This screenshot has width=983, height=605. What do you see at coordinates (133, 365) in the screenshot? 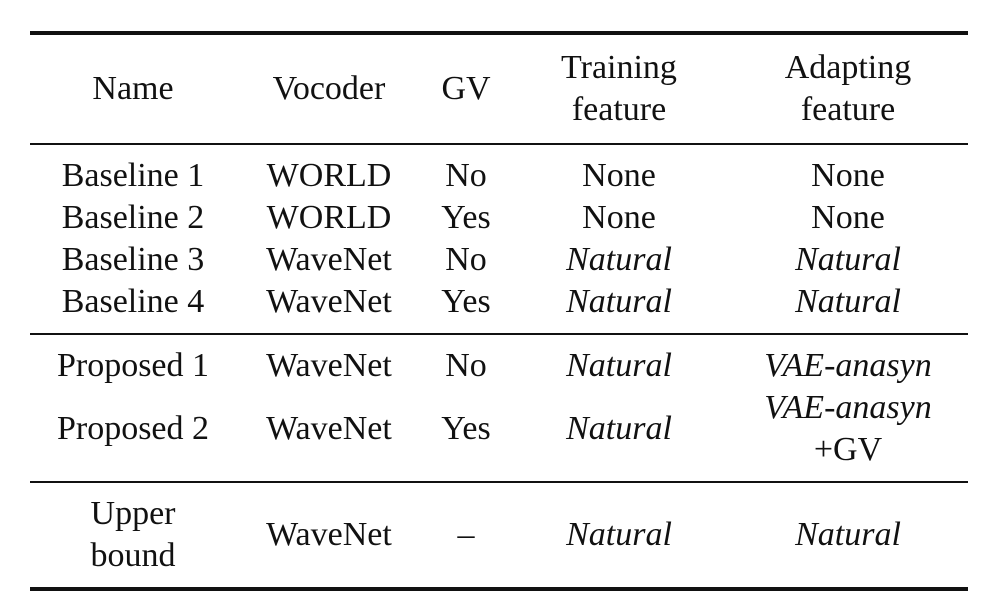
I see `cell-name: Proposed 1` at bounding box center [133, 365].